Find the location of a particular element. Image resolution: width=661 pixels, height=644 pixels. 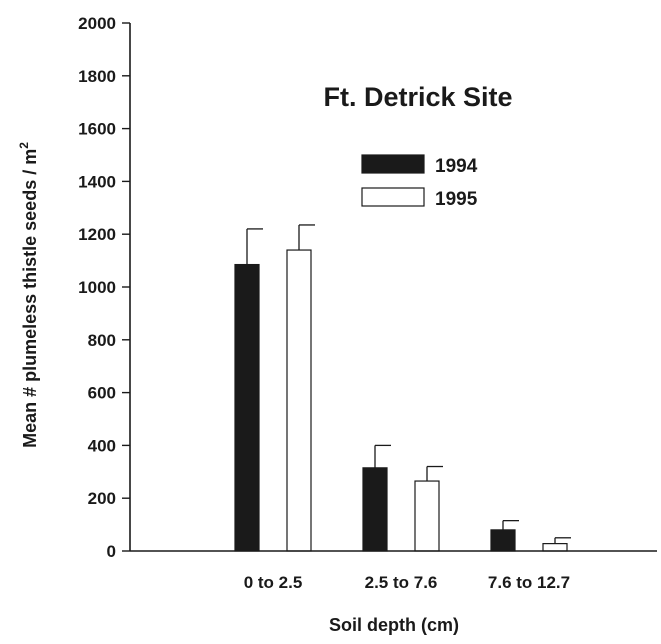

y-tick-label: 1200 is located at coordinates (97, 234).